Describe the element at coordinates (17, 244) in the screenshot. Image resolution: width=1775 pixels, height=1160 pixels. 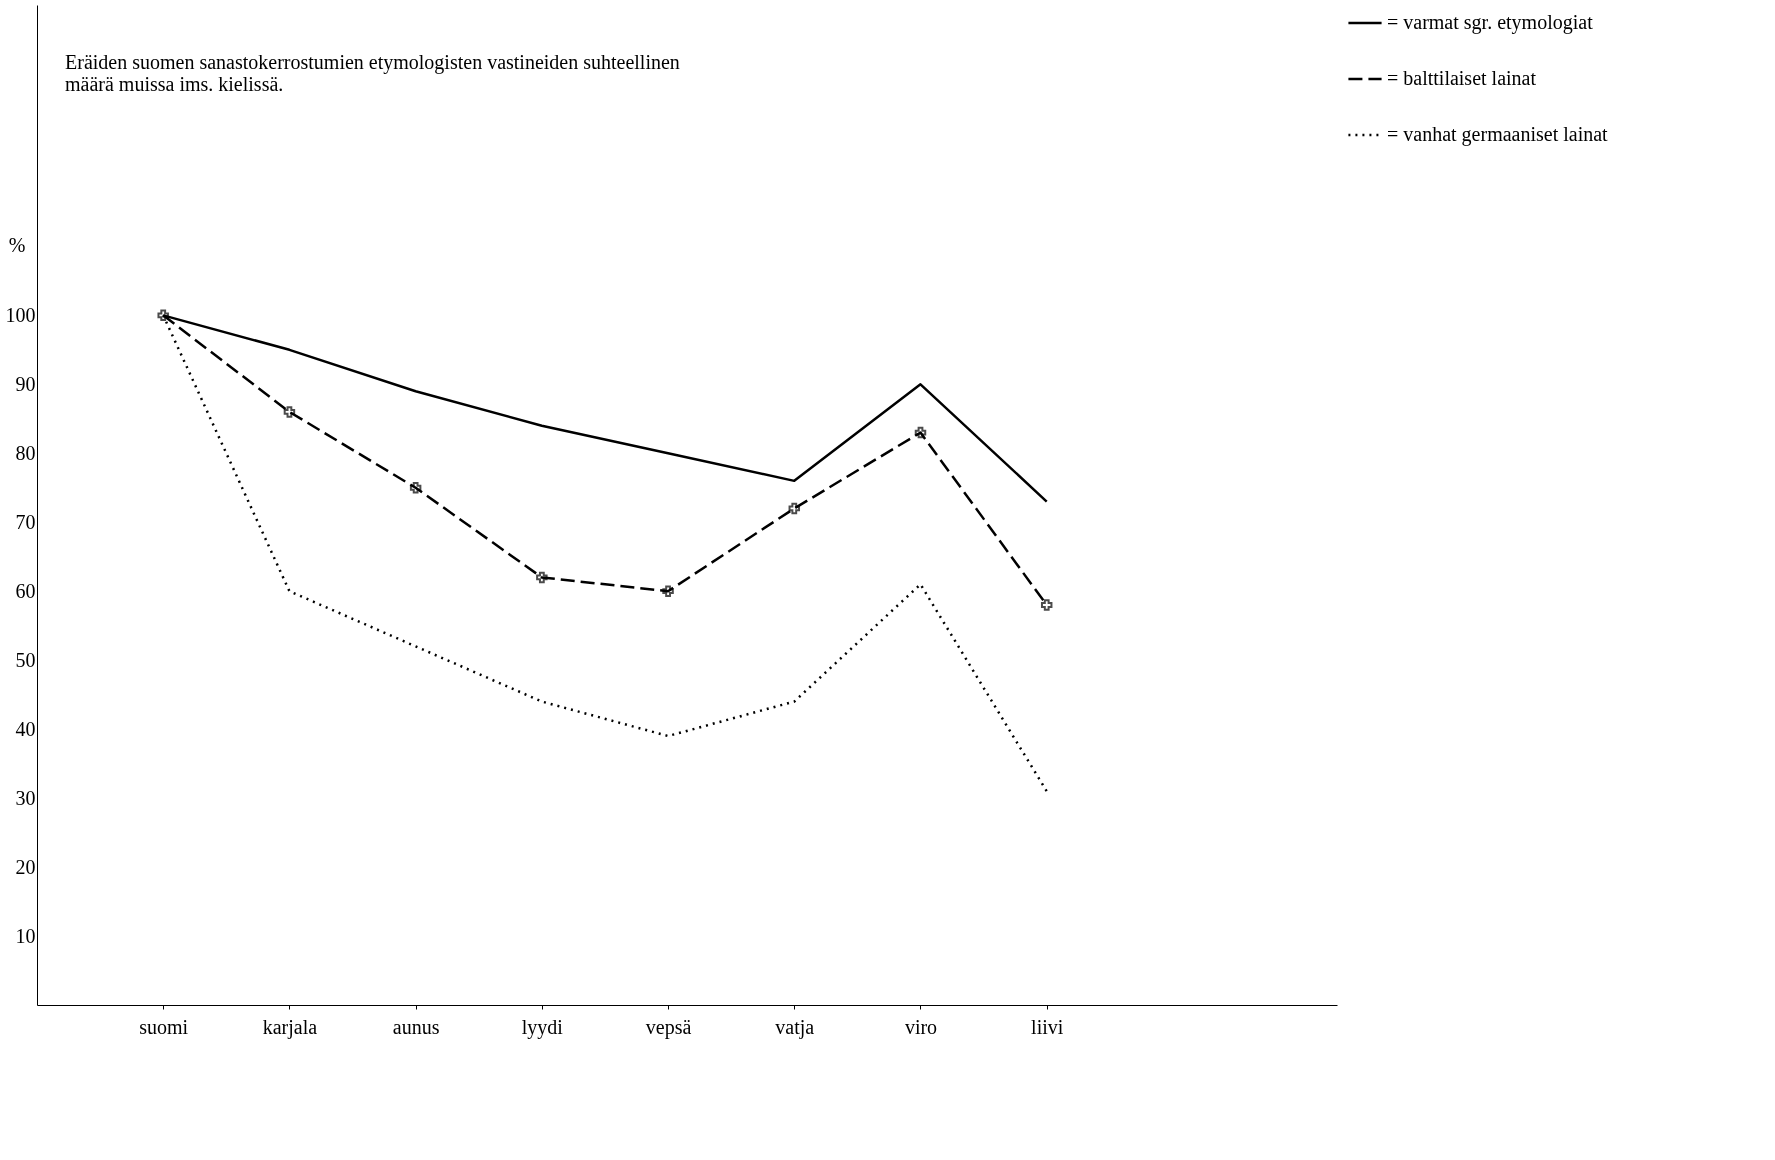
I see `y-axis-title: %` at that location.